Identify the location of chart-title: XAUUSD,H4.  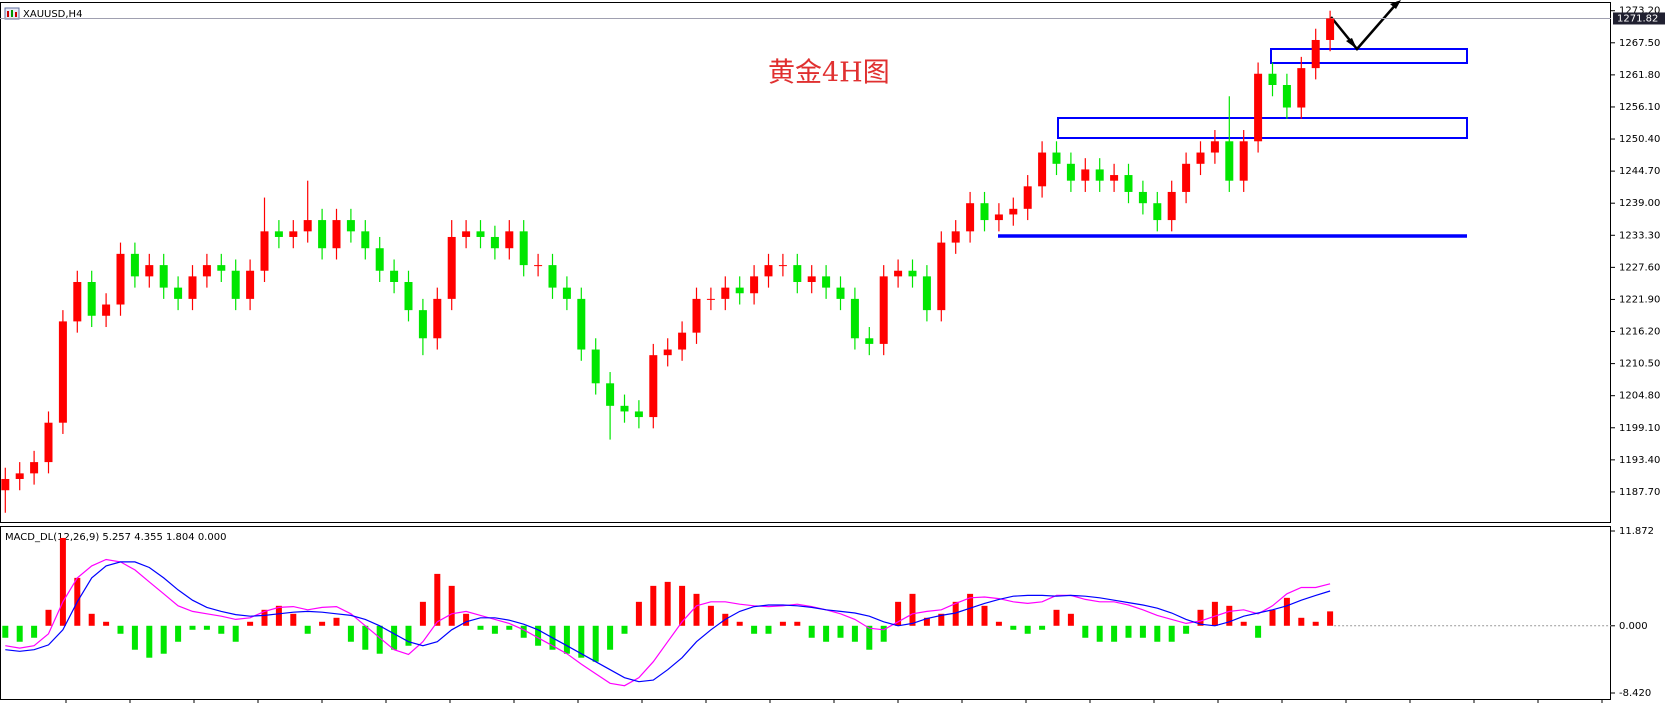
(52, 14).